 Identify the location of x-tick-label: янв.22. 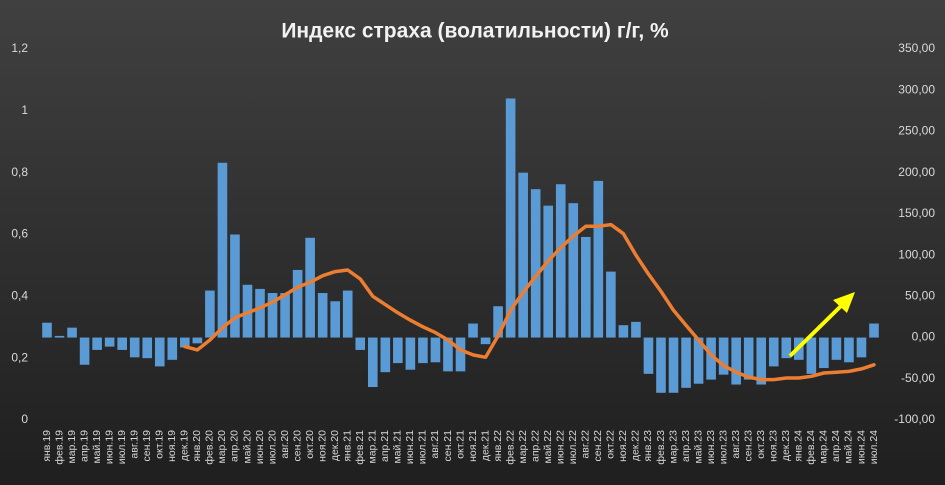
(498, 446).